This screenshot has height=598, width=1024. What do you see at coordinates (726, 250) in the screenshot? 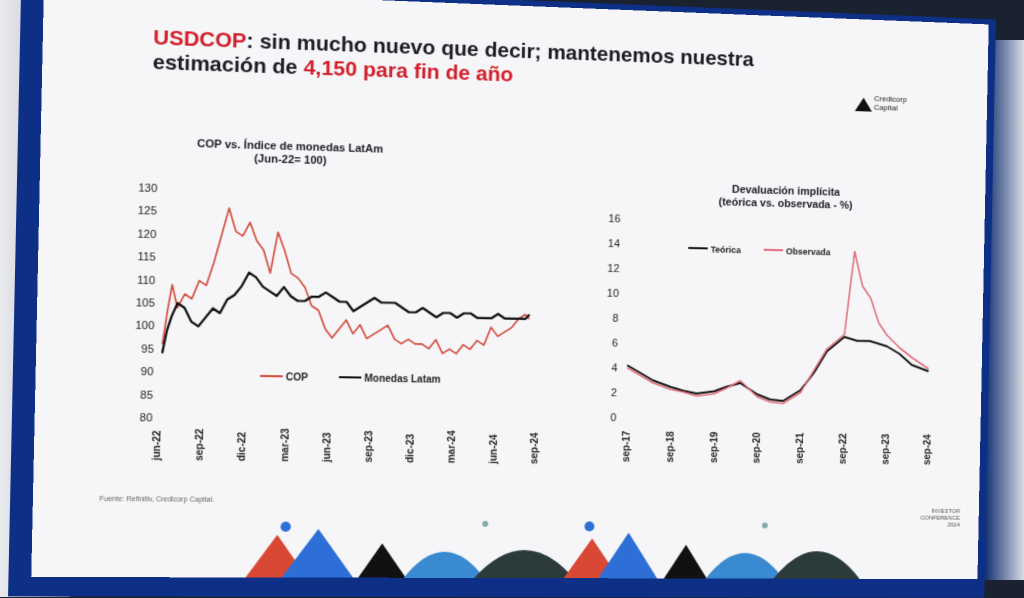
I see `legend-label-teorica: Teórica` at bounding box center [726, 250].